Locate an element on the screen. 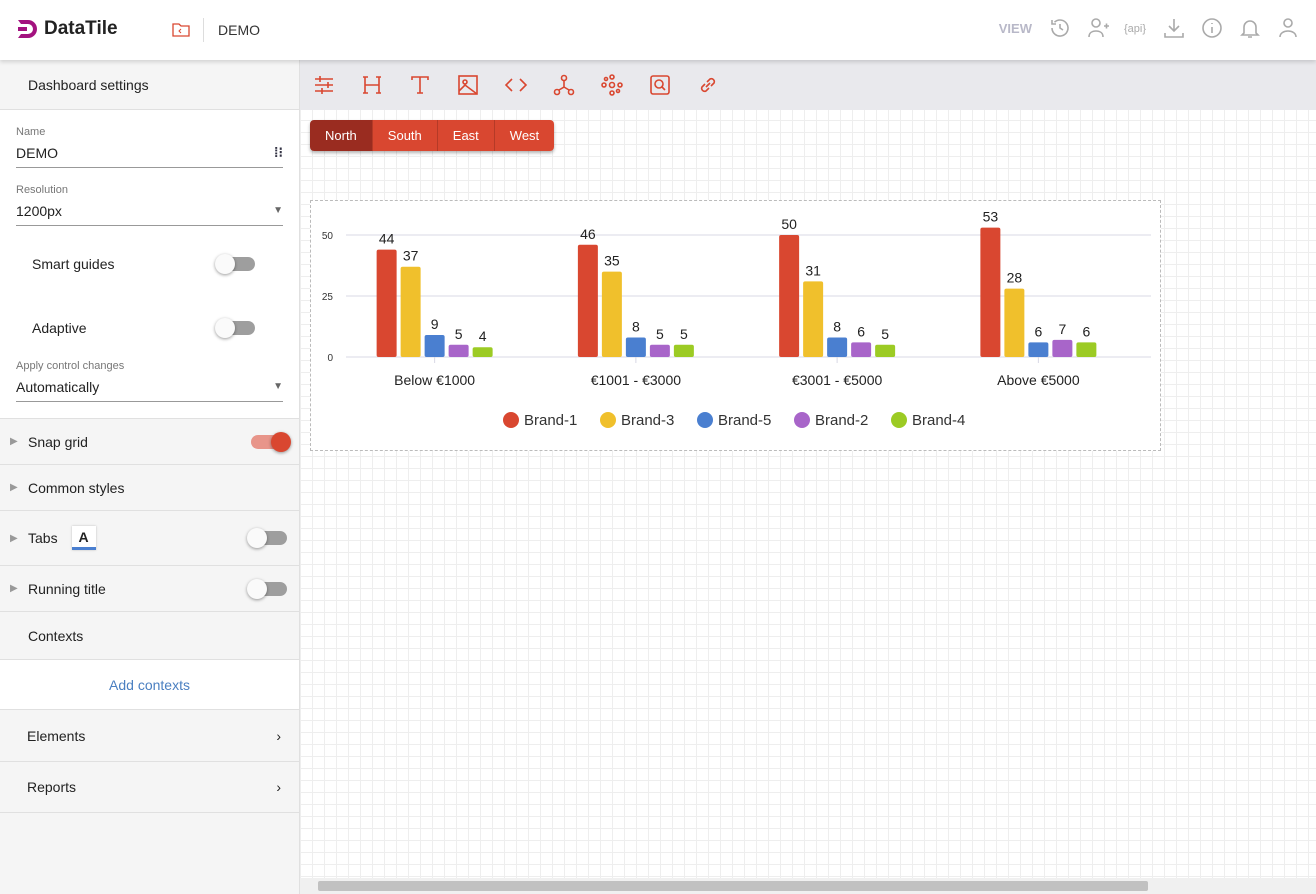 Image resolution: width=1316 pixels, height=894 pixels. scrollbar-thumb is located at coordinates (733, 886).